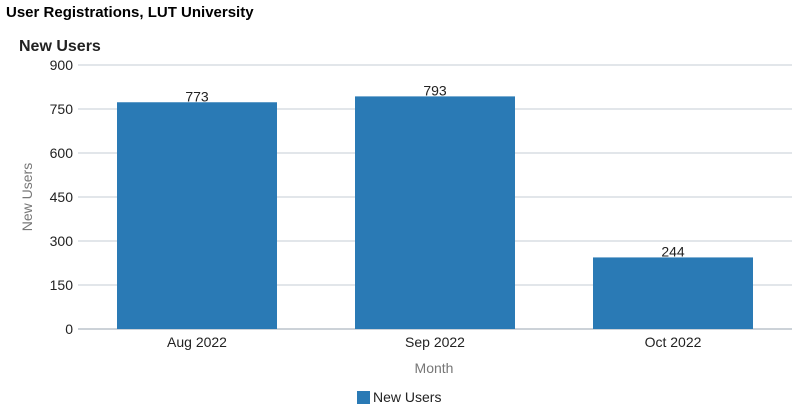 The width and height of the screenshot is (801, 413). Describe the element at coordinates (62, 285) in the screenshot. I see `y-tick-label: 150` at that location.